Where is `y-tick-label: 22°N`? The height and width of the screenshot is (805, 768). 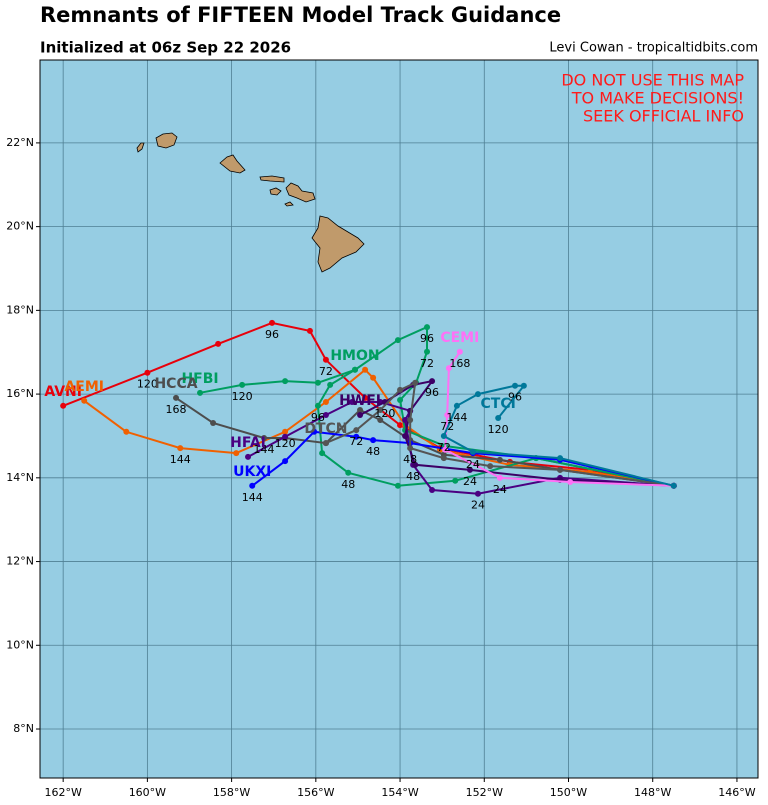
y-tick-label: 22°N is located at coordinates (20, 142).